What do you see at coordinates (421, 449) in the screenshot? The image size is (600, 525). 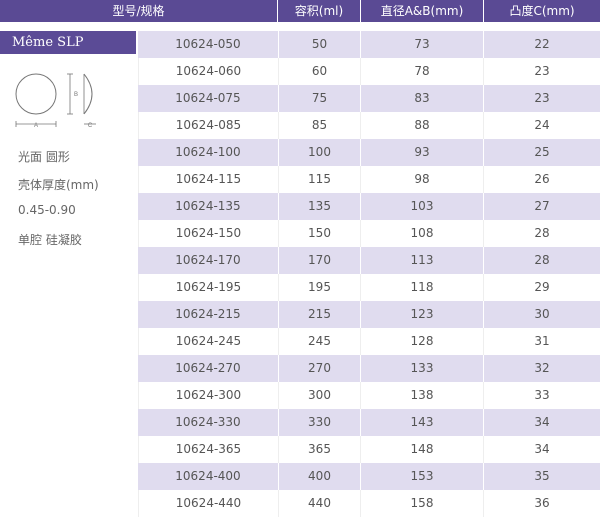 I see `diameter-cell: 148` at bounding box center [421, 449].